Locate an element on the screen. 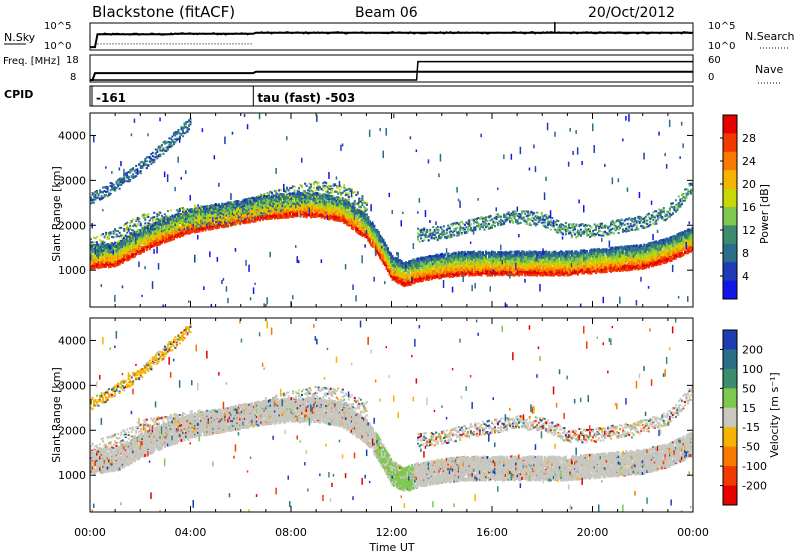 The width and height of the screenshot is (800, 554). cpid-entry: -161 is located at coordinates (111, 98).